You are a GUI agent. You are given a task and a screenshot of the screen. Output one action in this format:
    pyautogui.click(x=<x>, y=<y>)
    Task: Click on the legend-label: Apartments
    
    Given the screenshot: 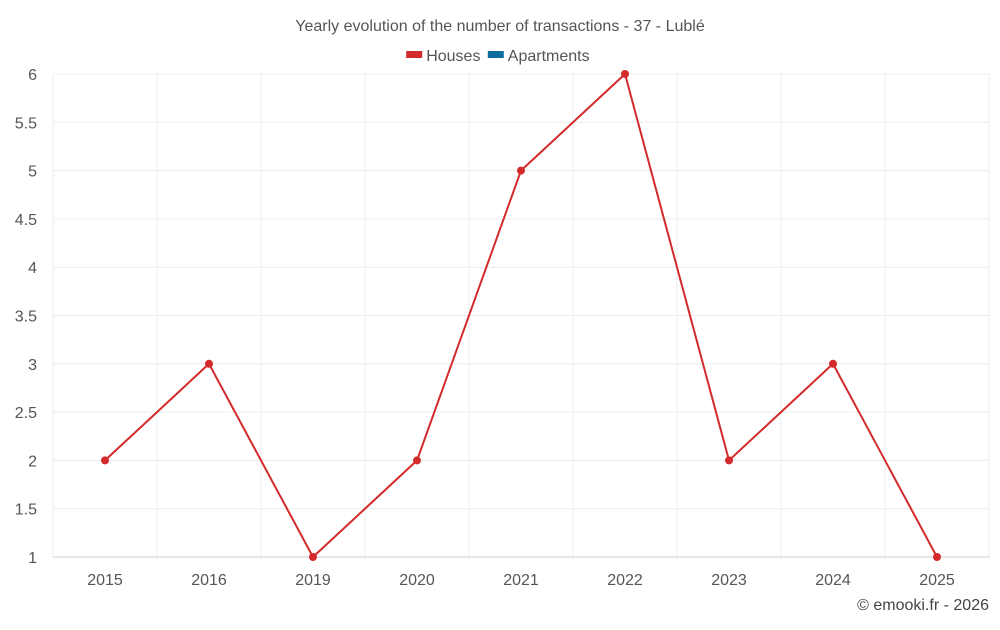 What is the action you would take?
    pyautogui.click(x=549, y=56)
    